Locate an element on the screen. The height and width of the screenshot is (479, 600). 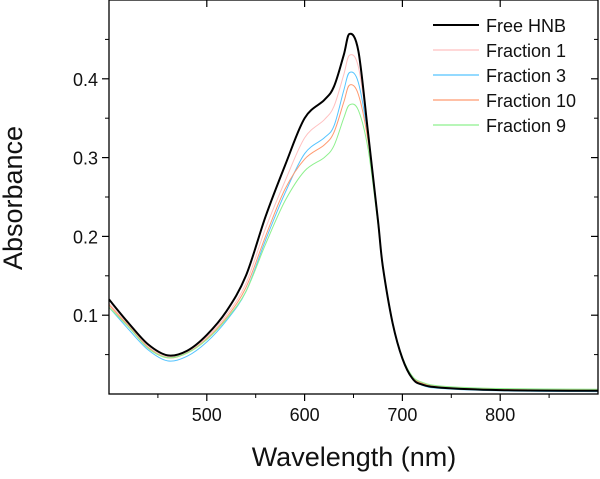
legend-label: Fraction 1 is located at coordinates (526, 51).